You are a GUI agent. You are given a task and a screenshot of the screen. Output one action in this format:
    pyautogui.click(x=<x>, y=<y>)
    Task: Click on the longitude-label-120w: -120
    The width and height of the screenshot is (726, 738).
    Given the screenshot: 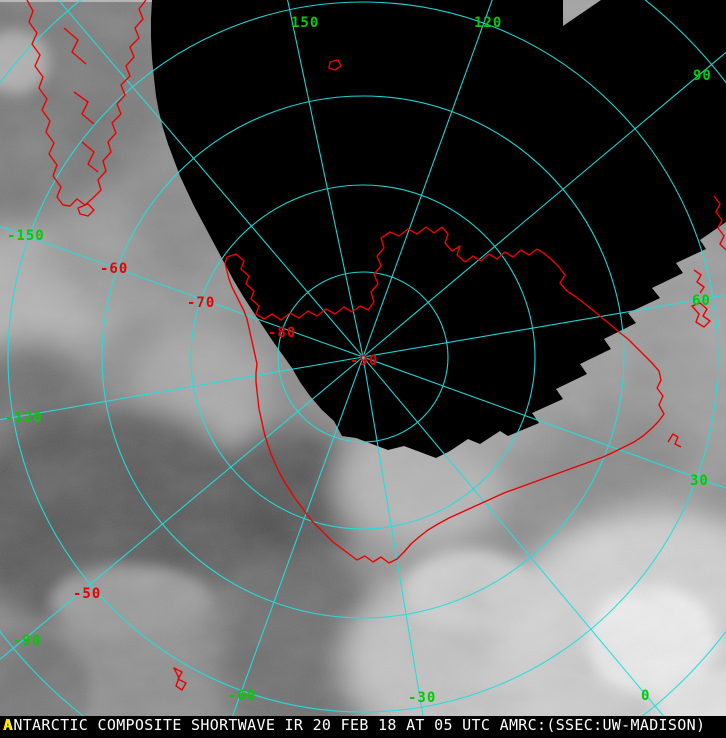 What is the action you would take?
    pyautogui.click(x=24, y=418)
    